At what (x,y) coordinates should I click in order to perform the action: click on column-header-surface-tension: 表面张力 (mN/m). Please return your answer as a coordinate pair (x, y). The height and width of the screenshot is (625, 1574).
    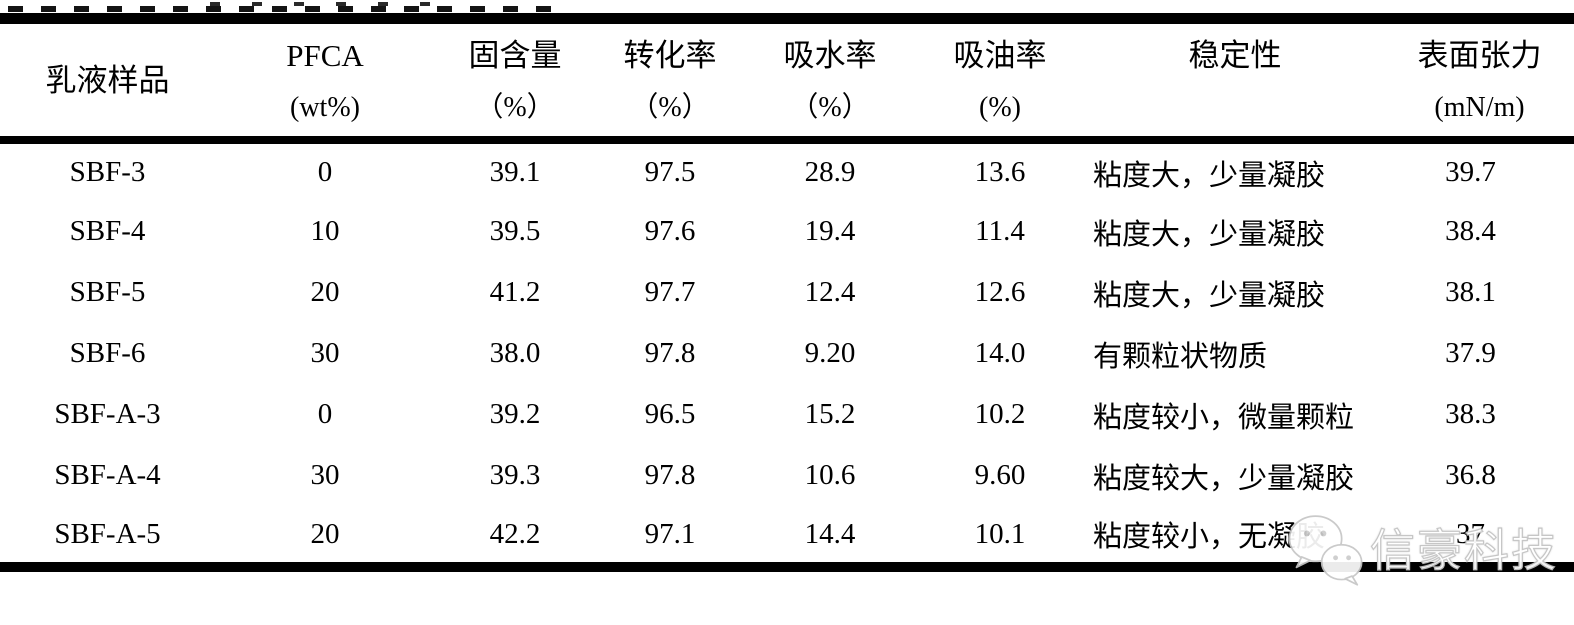
    Looking at the image, I should click on (1479, 80).